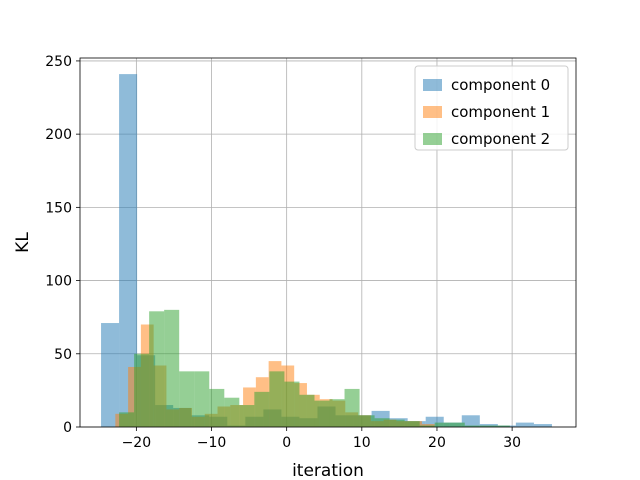  I want to click on x-tick-label-5: 30, so click(512, 443).